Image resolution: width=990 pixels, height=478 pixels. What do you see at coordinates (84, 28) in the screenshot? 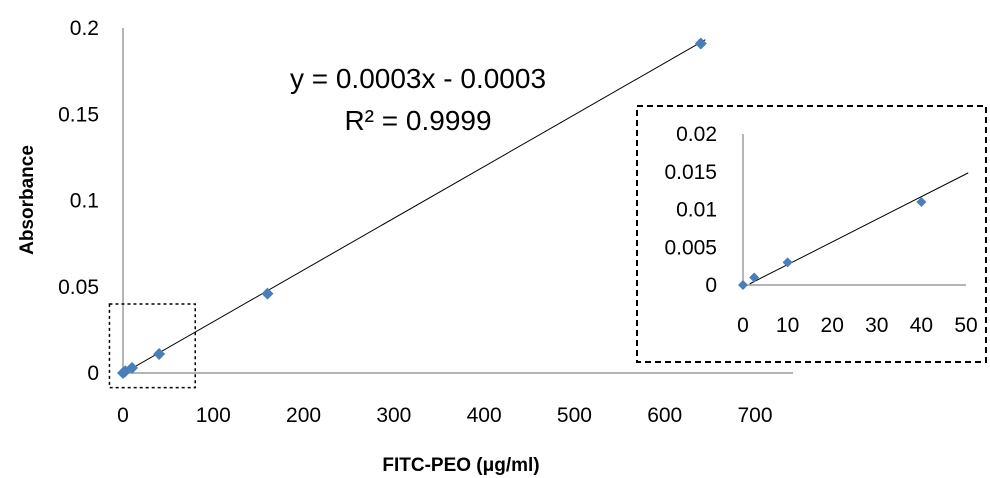
I see `main-y-tick-label: 0.2` at bounding box center [84, 28].